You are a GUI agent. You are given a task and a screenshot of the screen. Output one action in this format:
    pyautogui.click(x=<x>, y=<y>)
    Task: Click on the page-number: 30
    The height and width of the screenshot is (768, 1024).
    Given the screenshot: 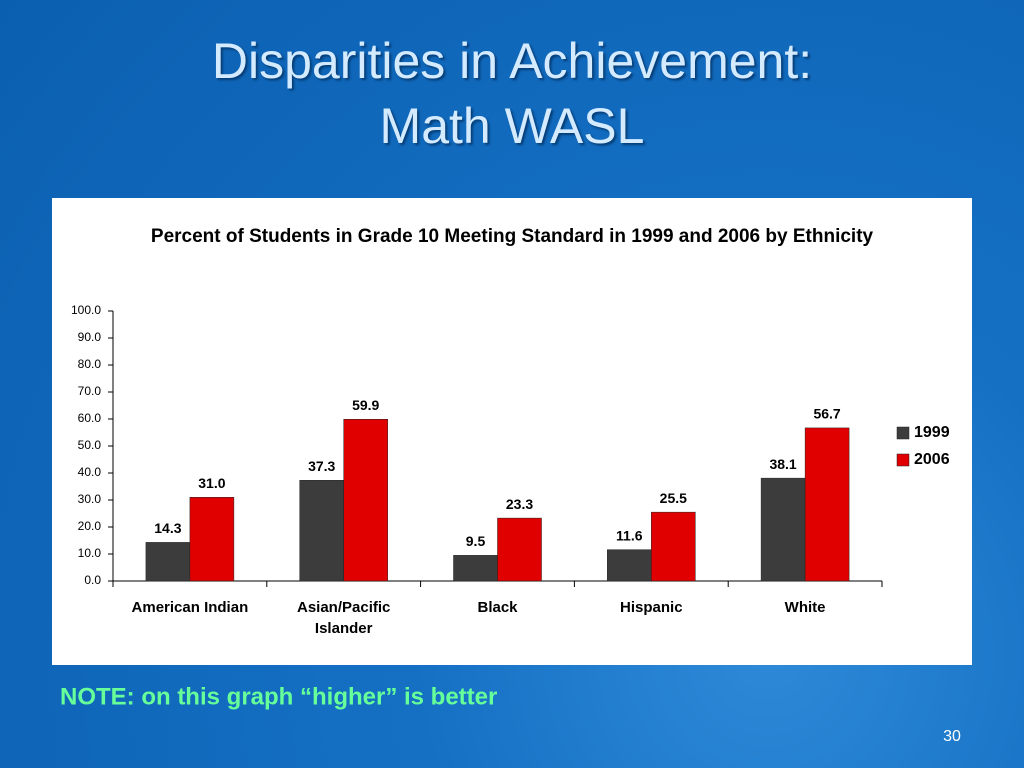 What is the action you would take?
    pyautogui.click(x=952, y=736)
    